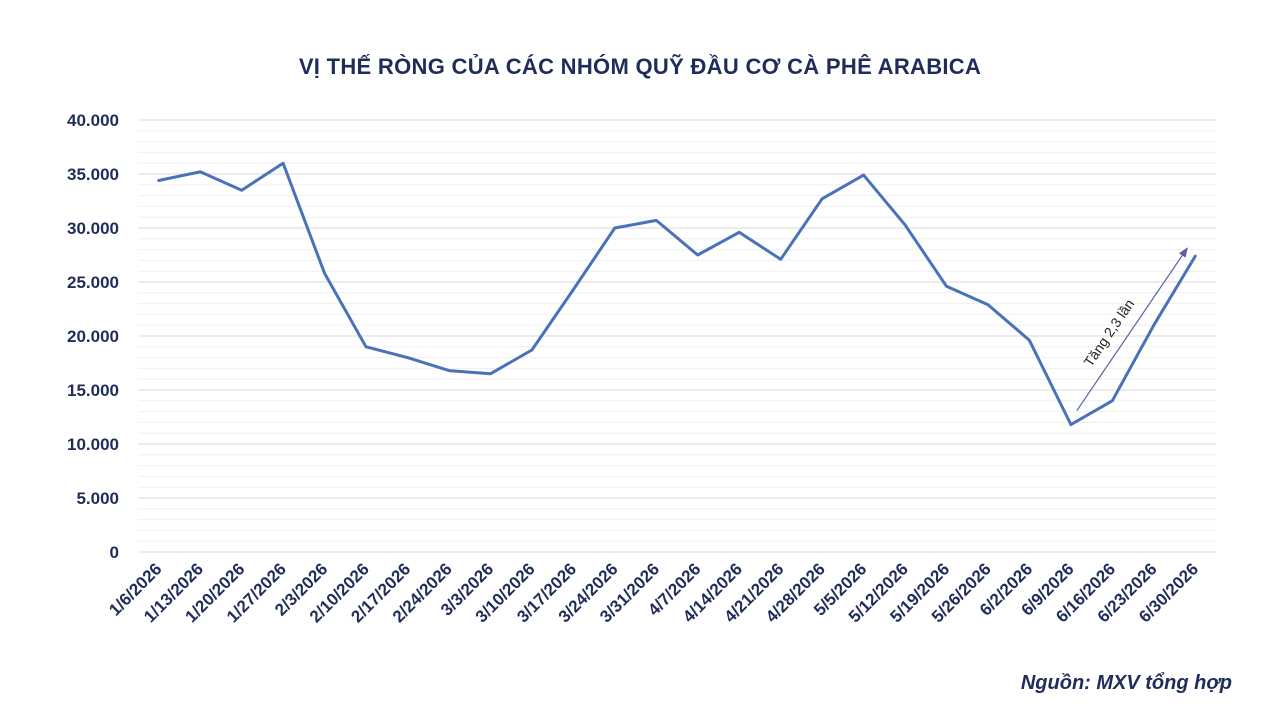  I want to click on y-tick-label: 20.000, so click(93, 336).